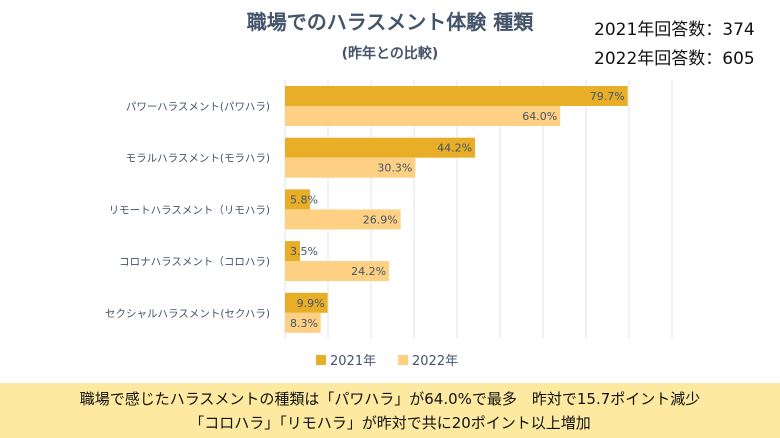  I want to click on data-label: 79.7%, so click(607, 96).